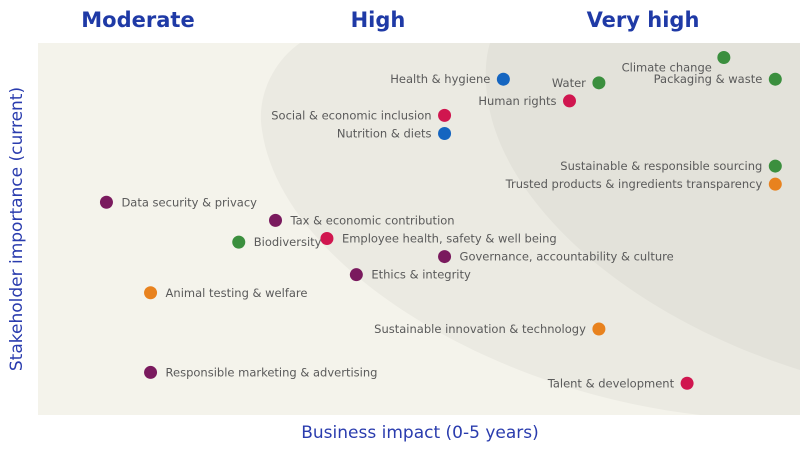 This screenshot has width=800, height=450. I want to click on point-label-responsible-marketing-advertising: Responsible marketing & advertising, so click(272, 372).